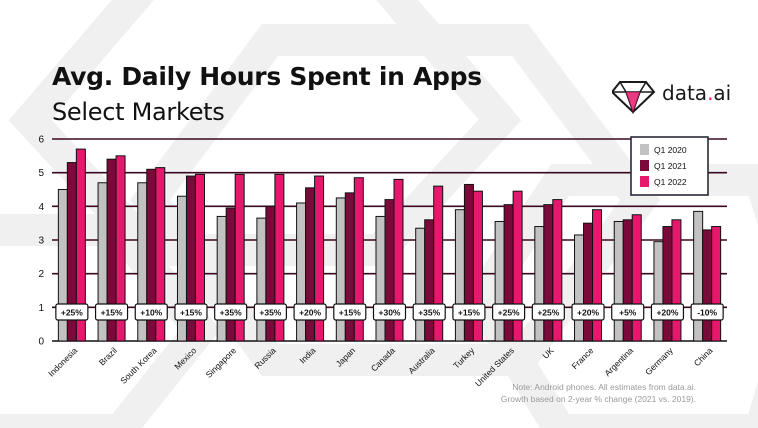 This screenshot has width=758, height=428. What do you see at coordinates (703, 356) in the screenshot?
I see `x-tick-label: China` at bounding box center [703, 356].